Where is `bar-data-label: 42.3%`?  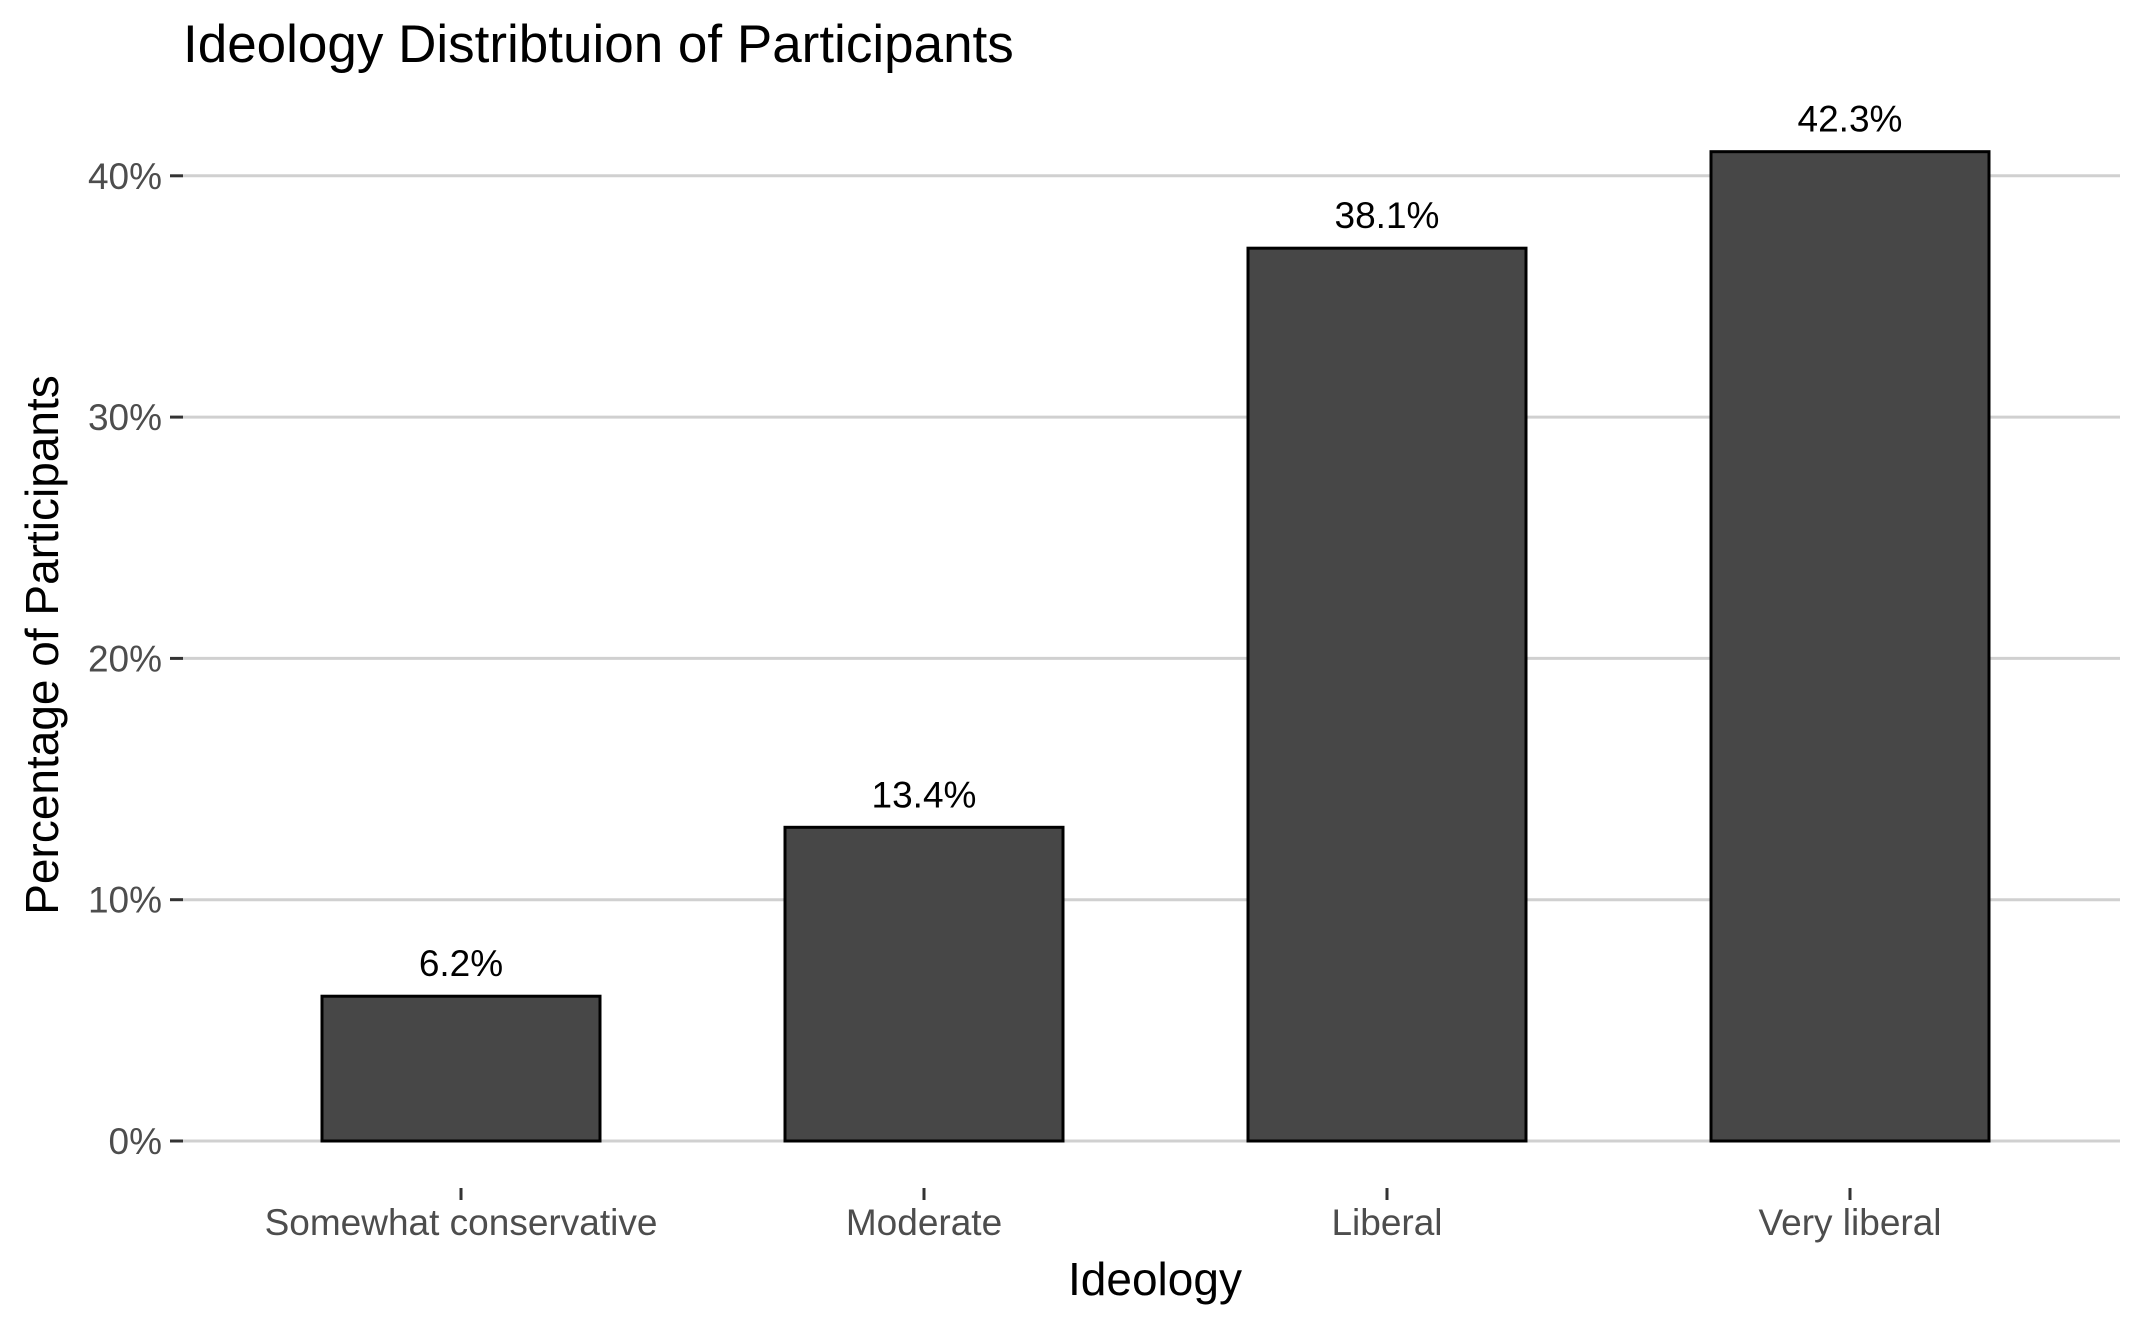
bar-data-label: 42.3% is located at coordinates (1850, 119).